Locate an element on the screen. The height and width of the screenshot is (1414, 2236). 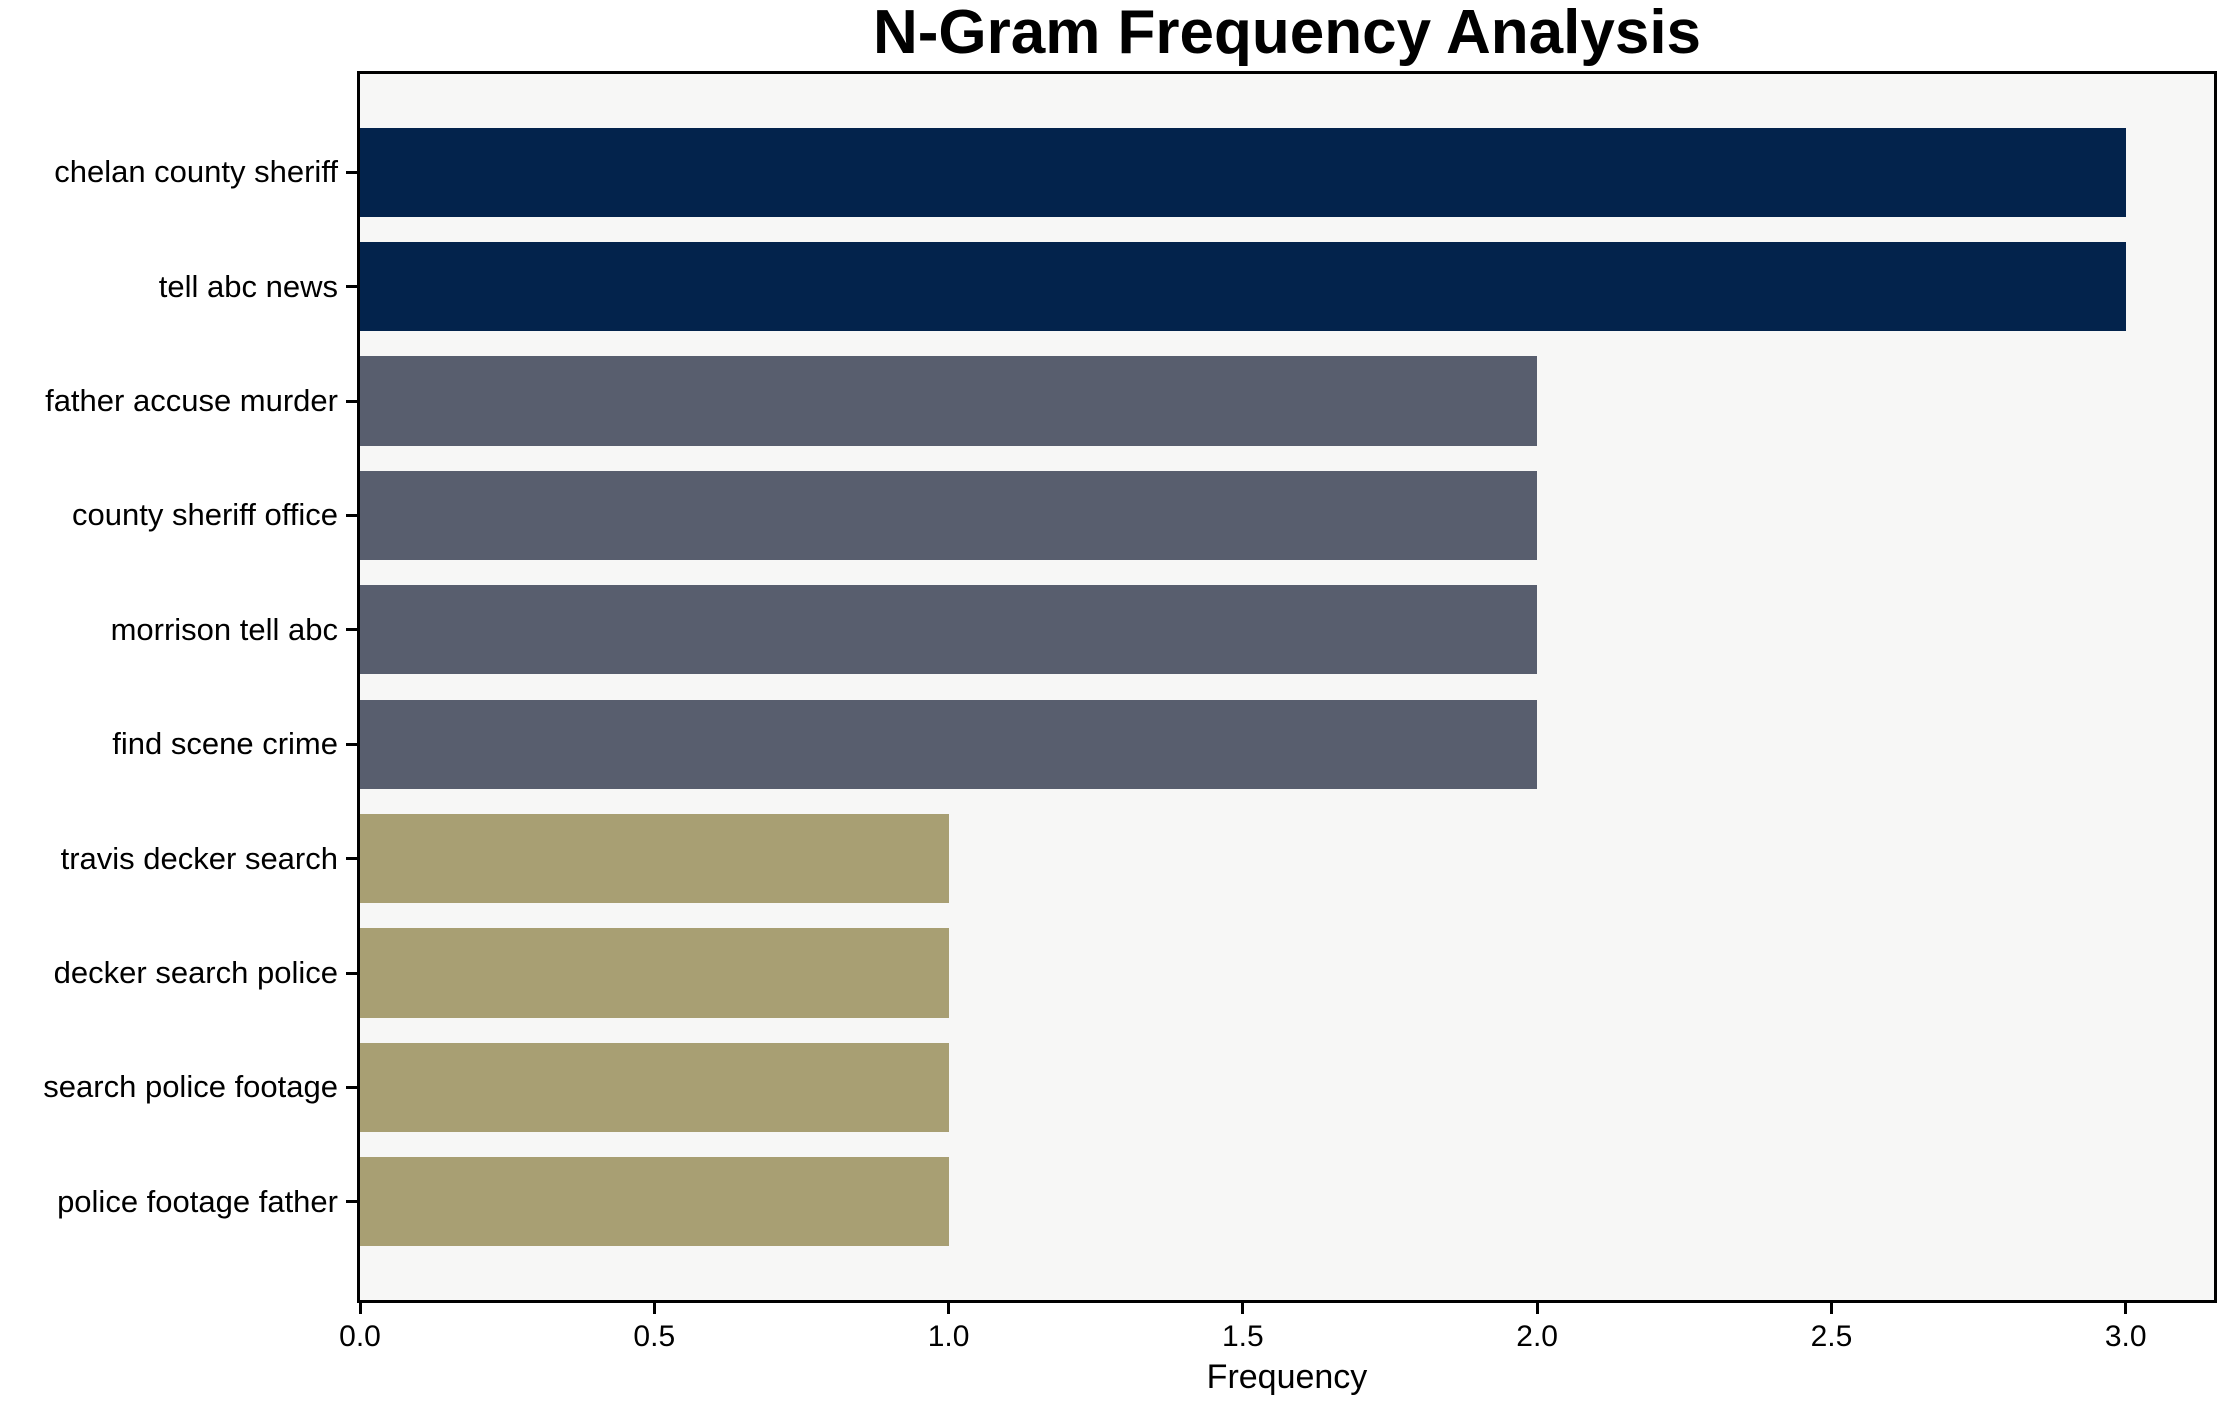
y-tick-label: father accuse murder is located at coordinates (191, 400).